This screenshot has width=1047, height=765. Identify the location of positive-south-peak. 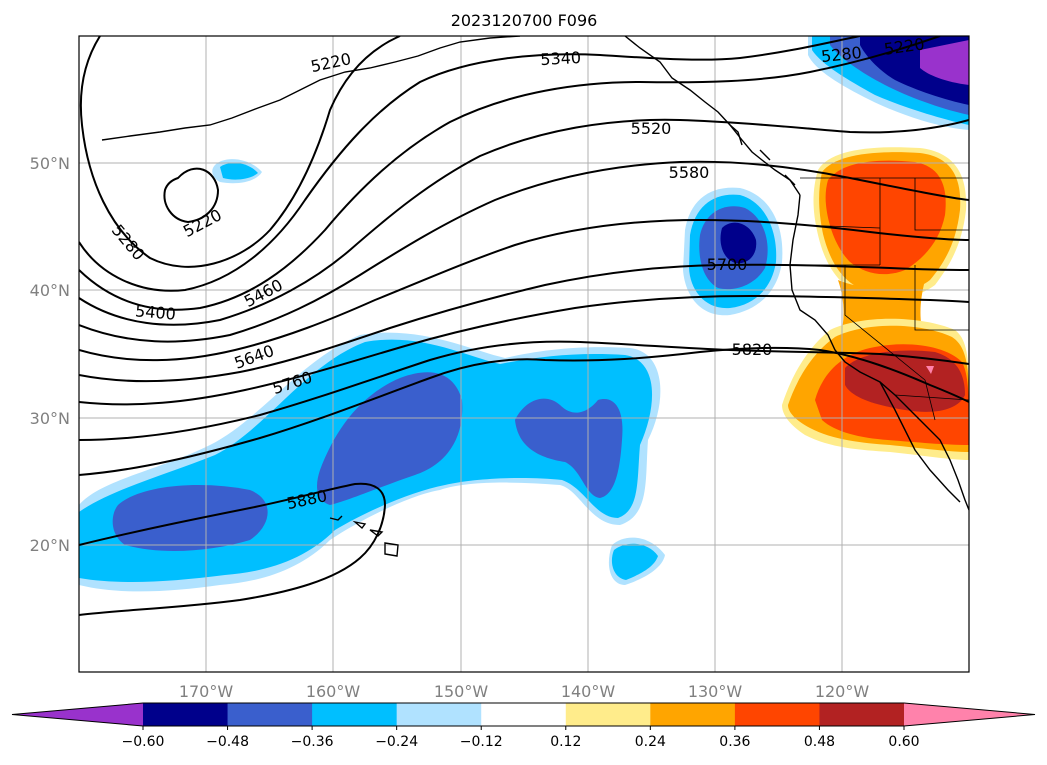
(930, 370).